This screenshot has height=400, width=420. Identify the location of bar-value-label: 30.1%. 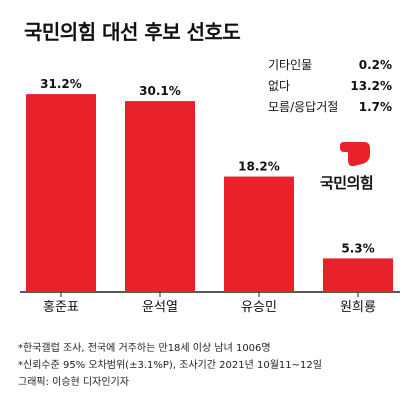
(160, 91).